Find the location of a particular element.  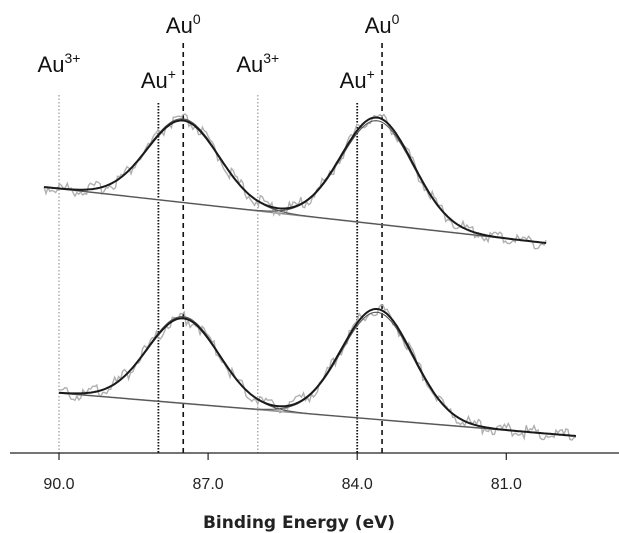

x-tick-label: 90.0 is located at coordinates (58, 484).